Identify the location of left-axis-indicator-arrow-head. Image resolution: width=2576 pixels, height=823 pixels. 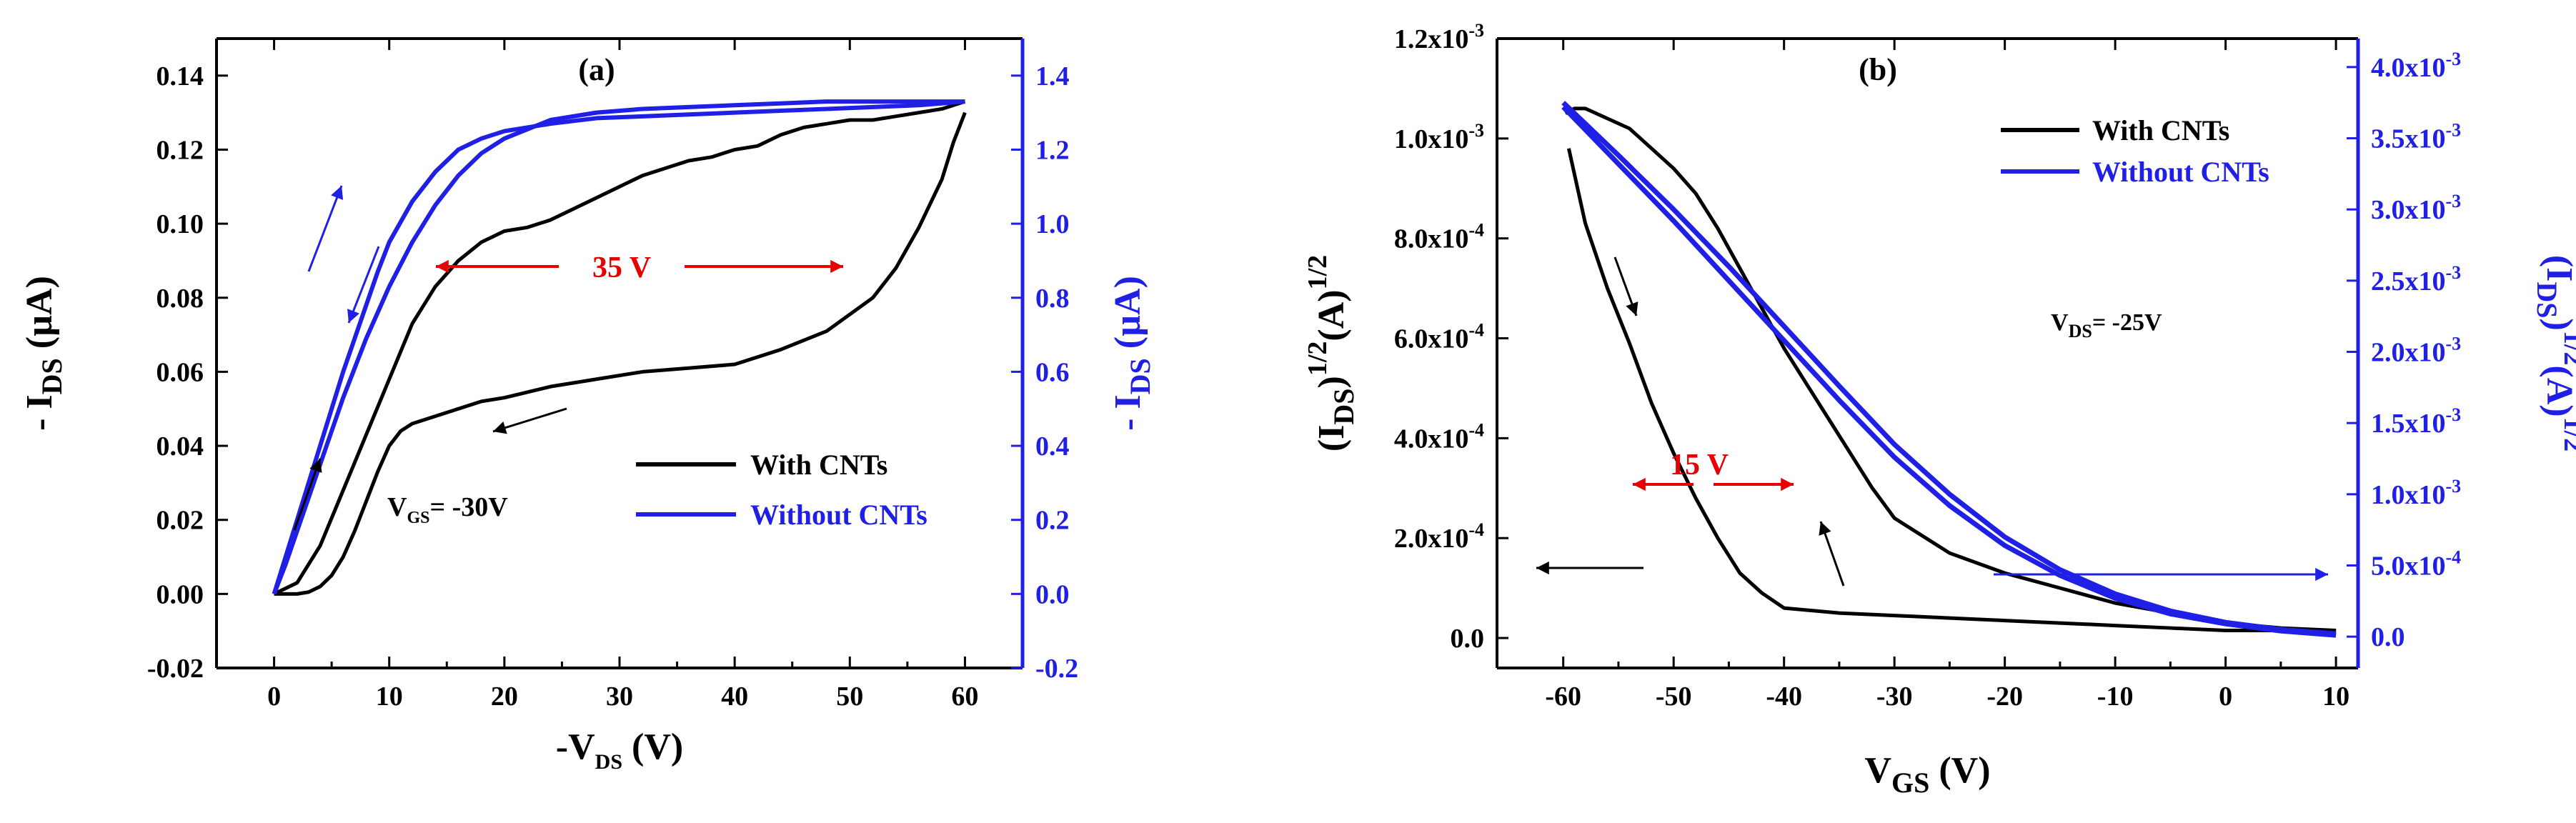
(1542, 568).